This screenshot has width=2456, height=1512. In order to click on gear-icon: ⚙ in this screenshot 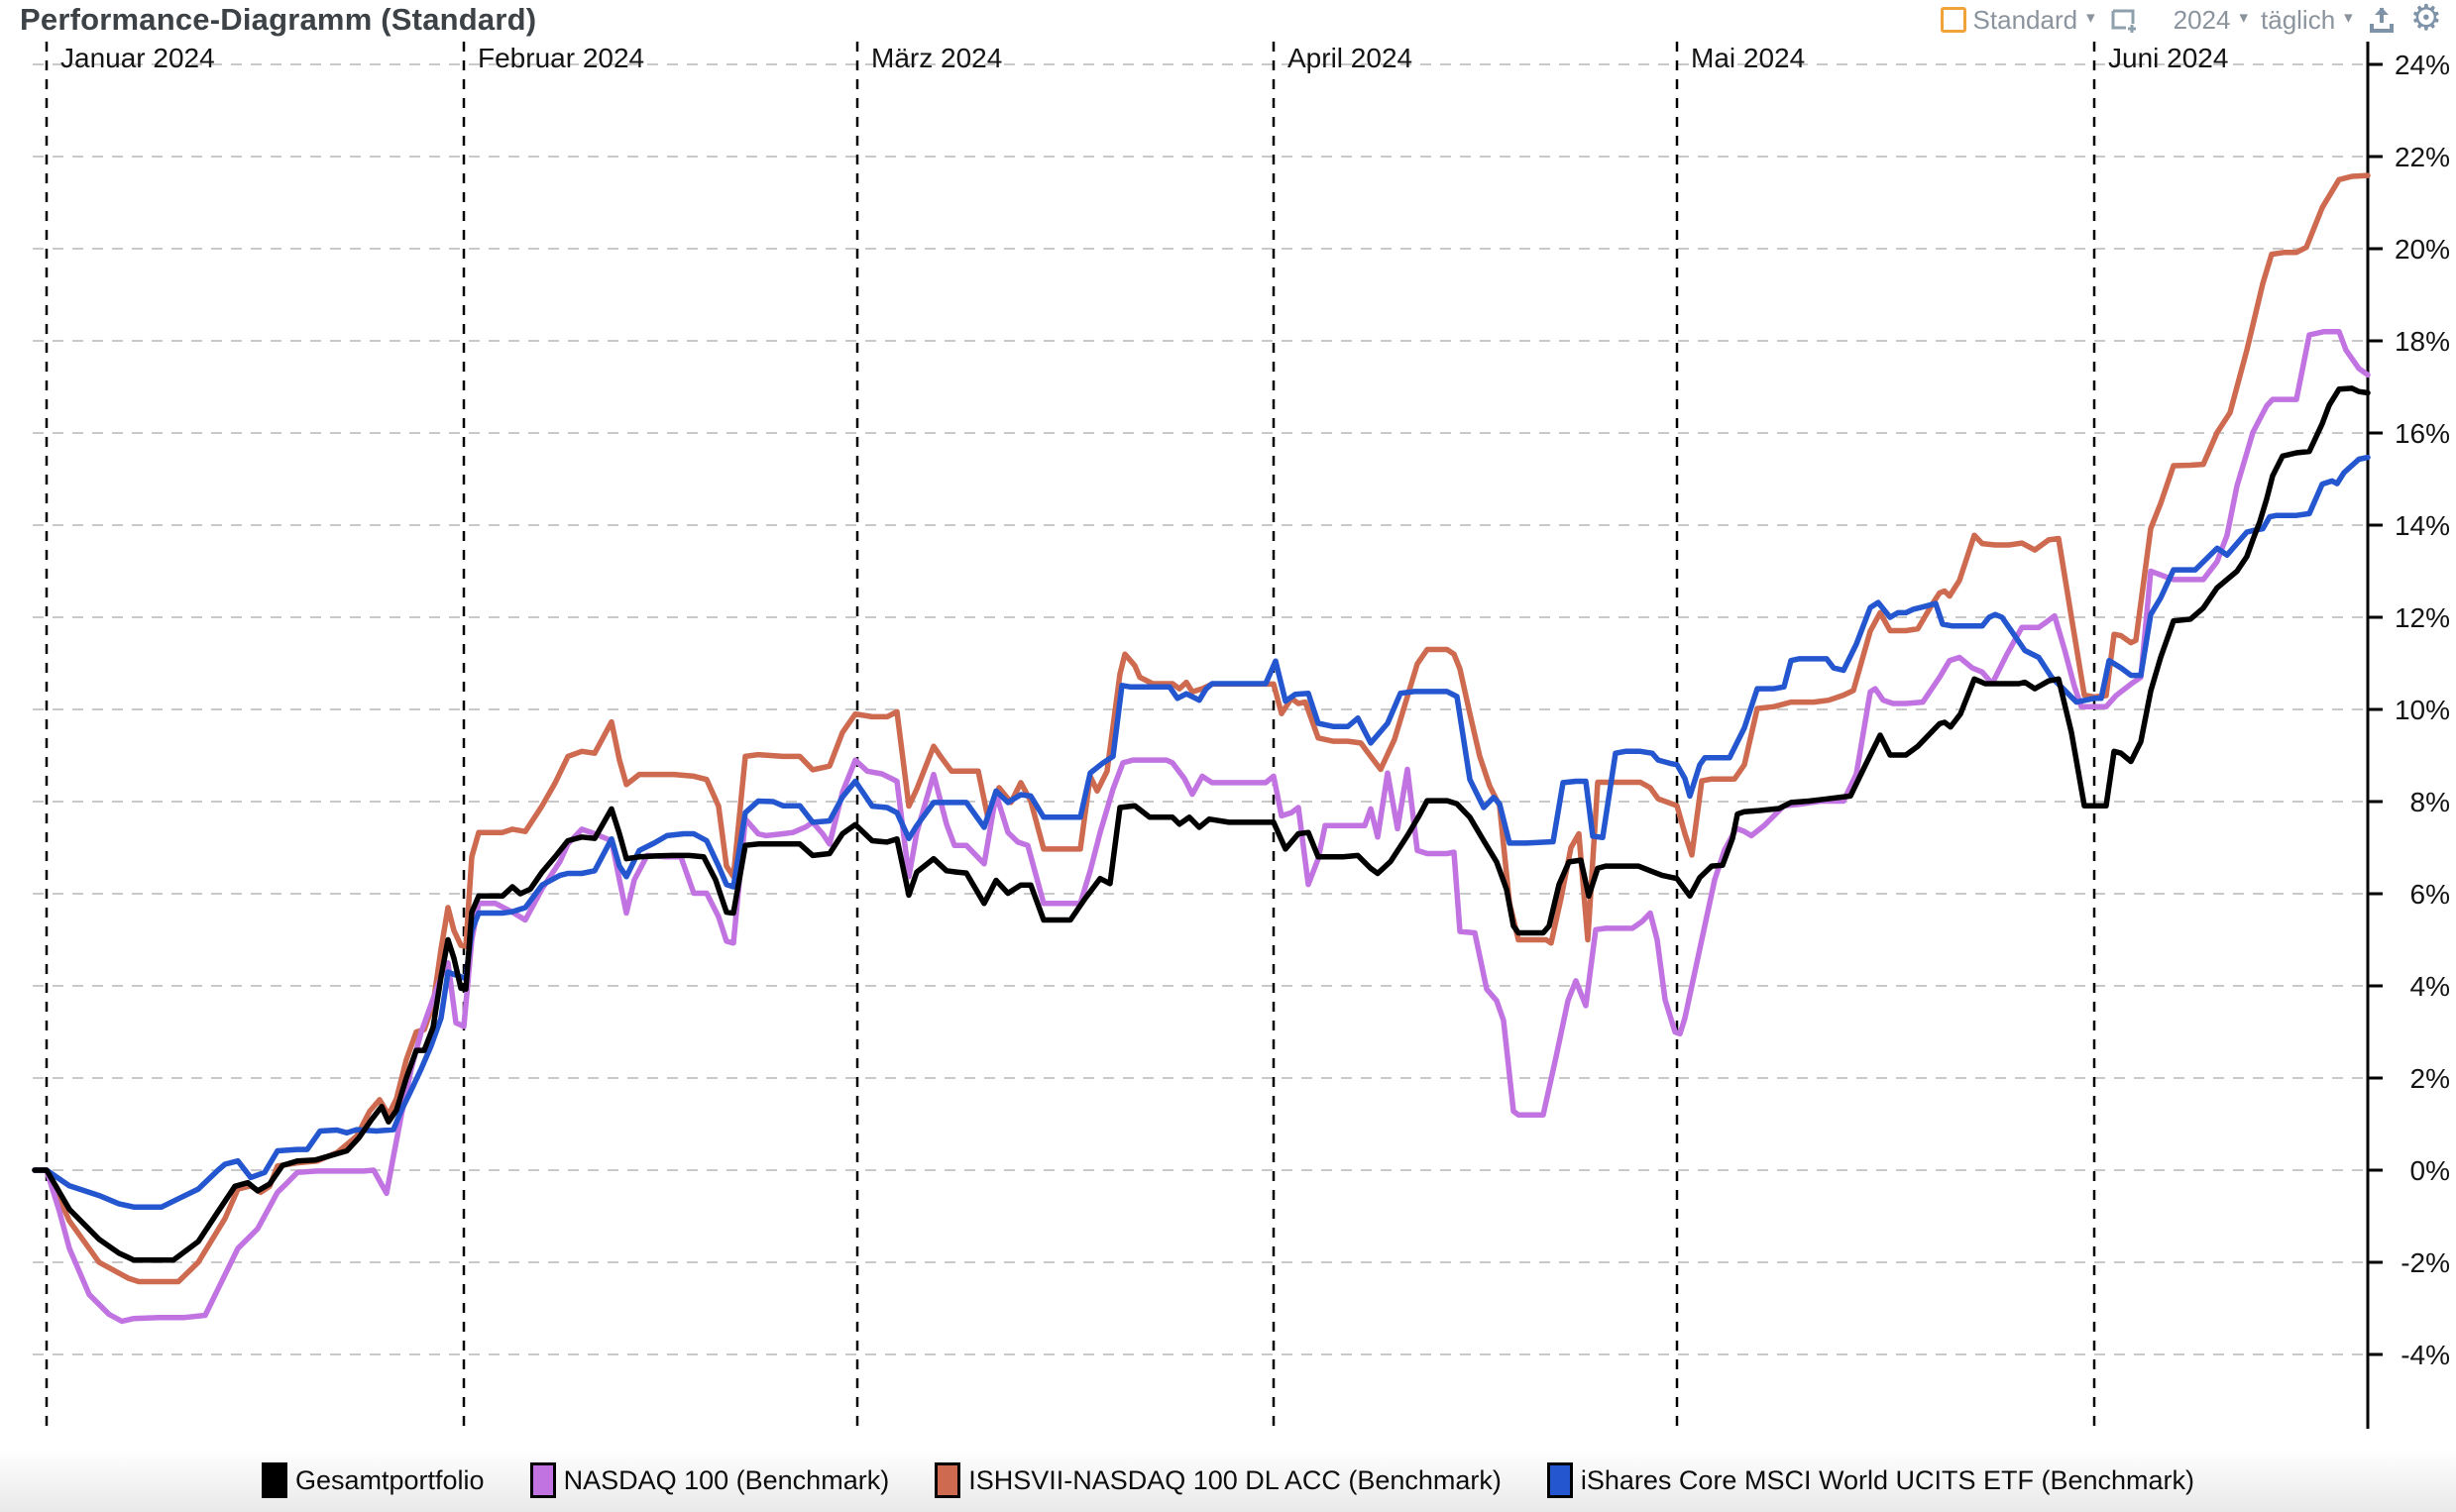, I will do `click(2425, 19)`.